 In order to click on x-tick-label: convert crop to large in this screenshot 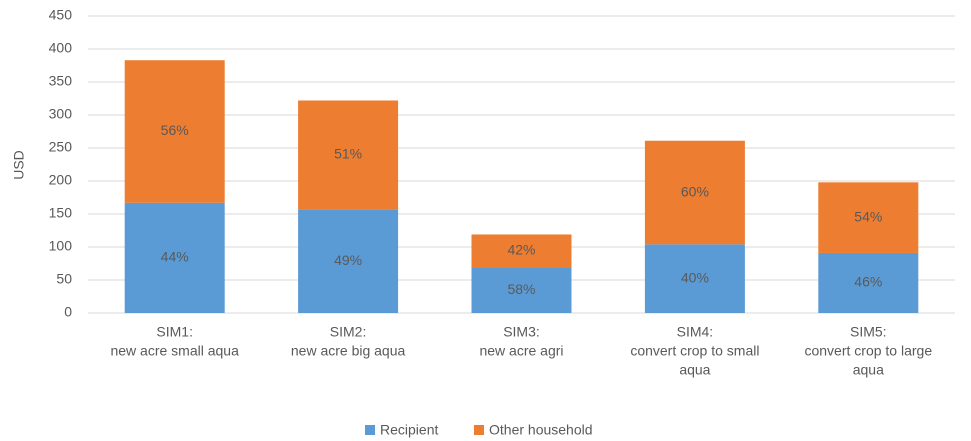, I will do `click(868, 351)`.